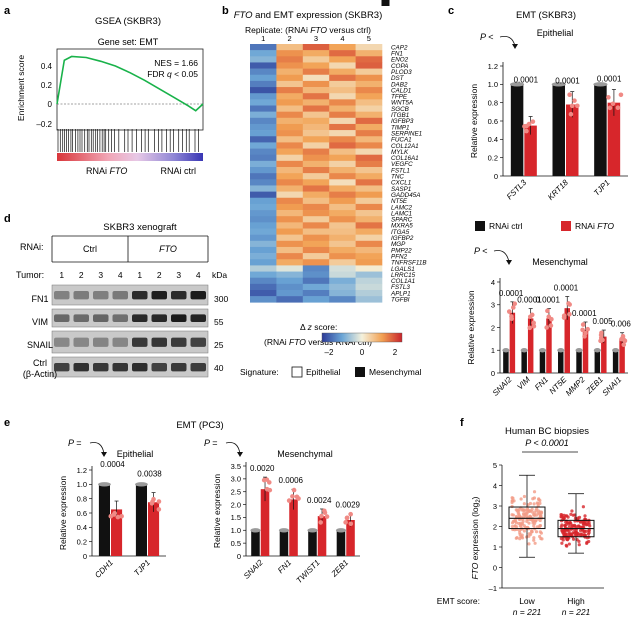  What do you see at coordinates (100, 275) in the screenshot?
I see `tumor-number: 3` at bounding box center [100, 275].